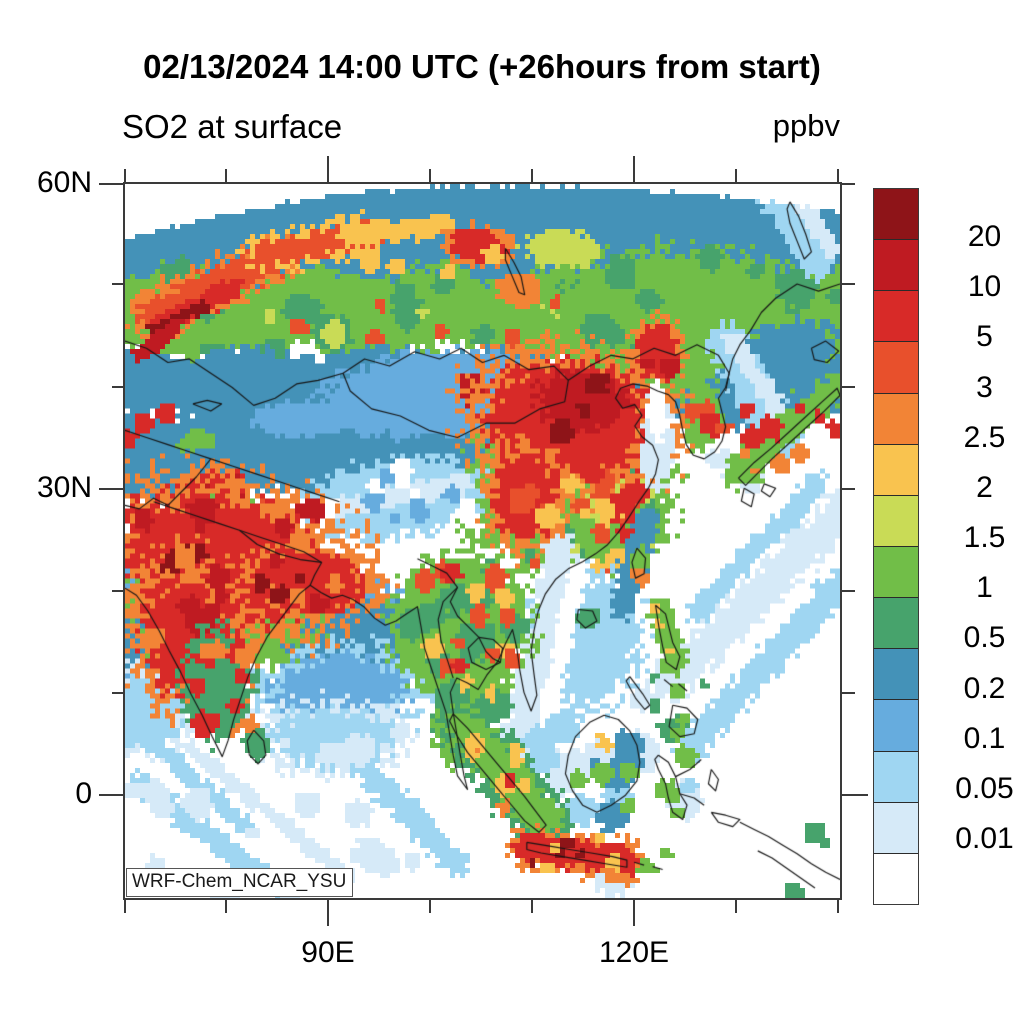  Describe the element at coordinates (984, 638) in the screenshot. I see `colorbar-label-0.5: 0.5` at that location.